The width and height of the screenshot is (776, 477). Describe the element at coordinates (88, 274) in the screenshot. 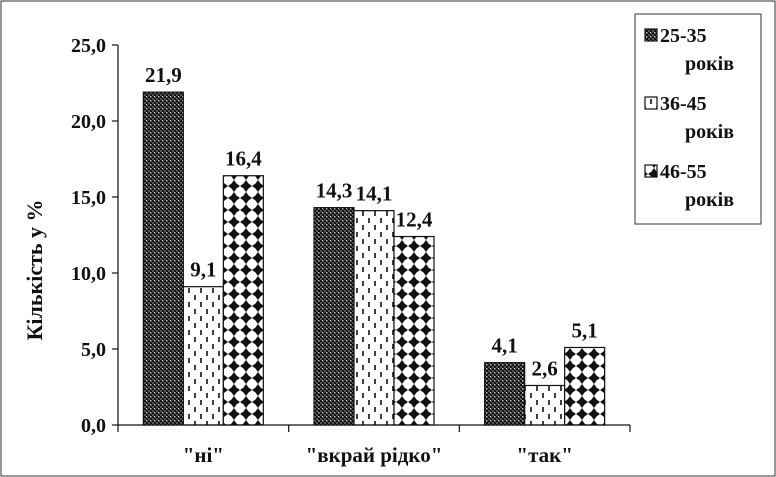

I see `y-tick-label: 10,0` at that location.